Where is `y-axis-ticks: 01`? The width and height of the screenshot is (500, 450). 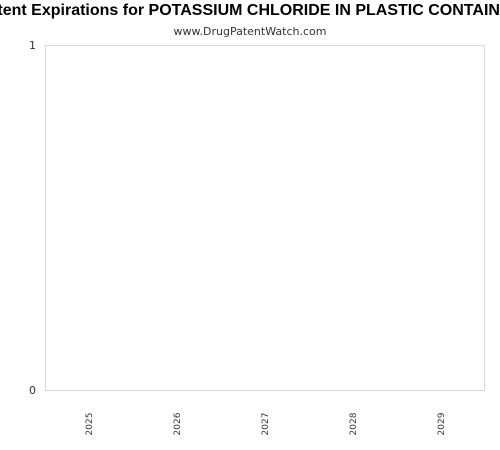
y-axis-ticks: 01 is located at coordinates (32, 218).